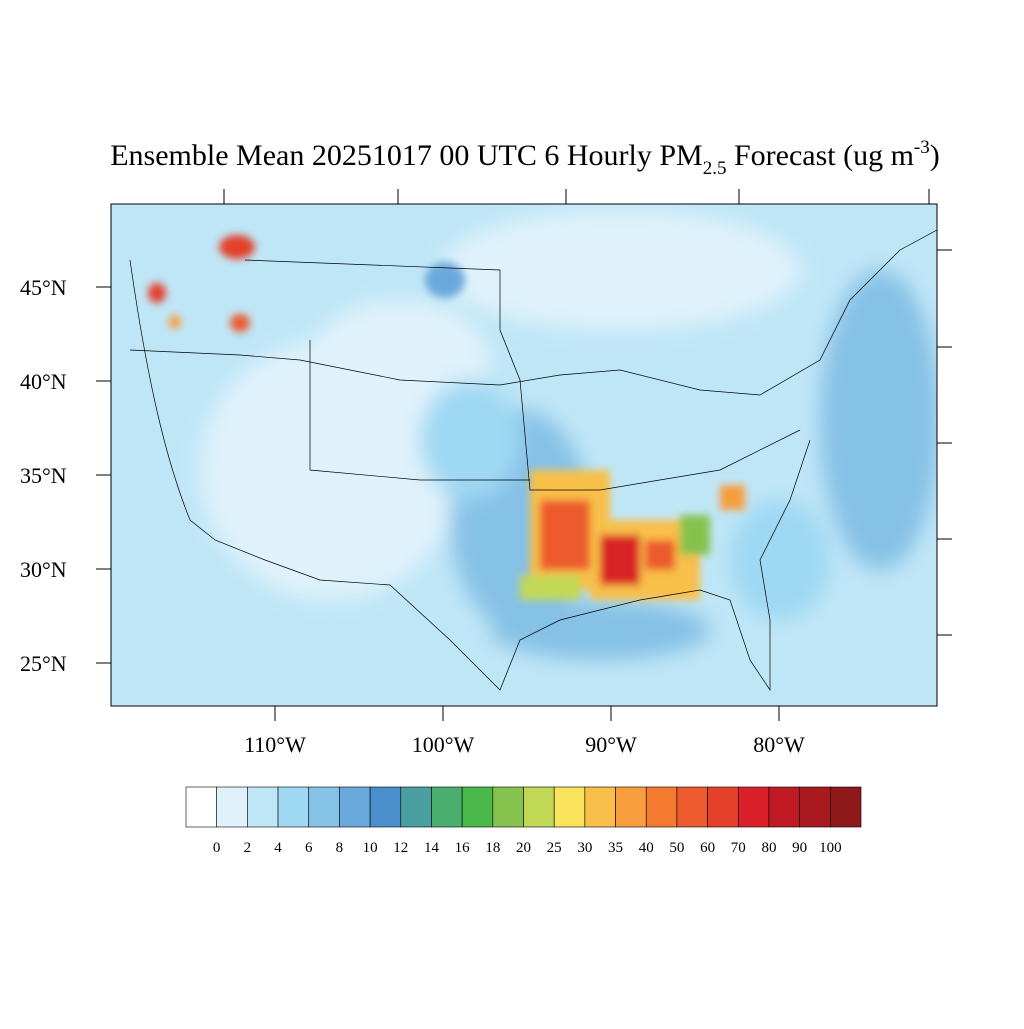  Describe the element at coordinates (715, 168) in the screenshot. I see `title-sub: 2.5` at that location.